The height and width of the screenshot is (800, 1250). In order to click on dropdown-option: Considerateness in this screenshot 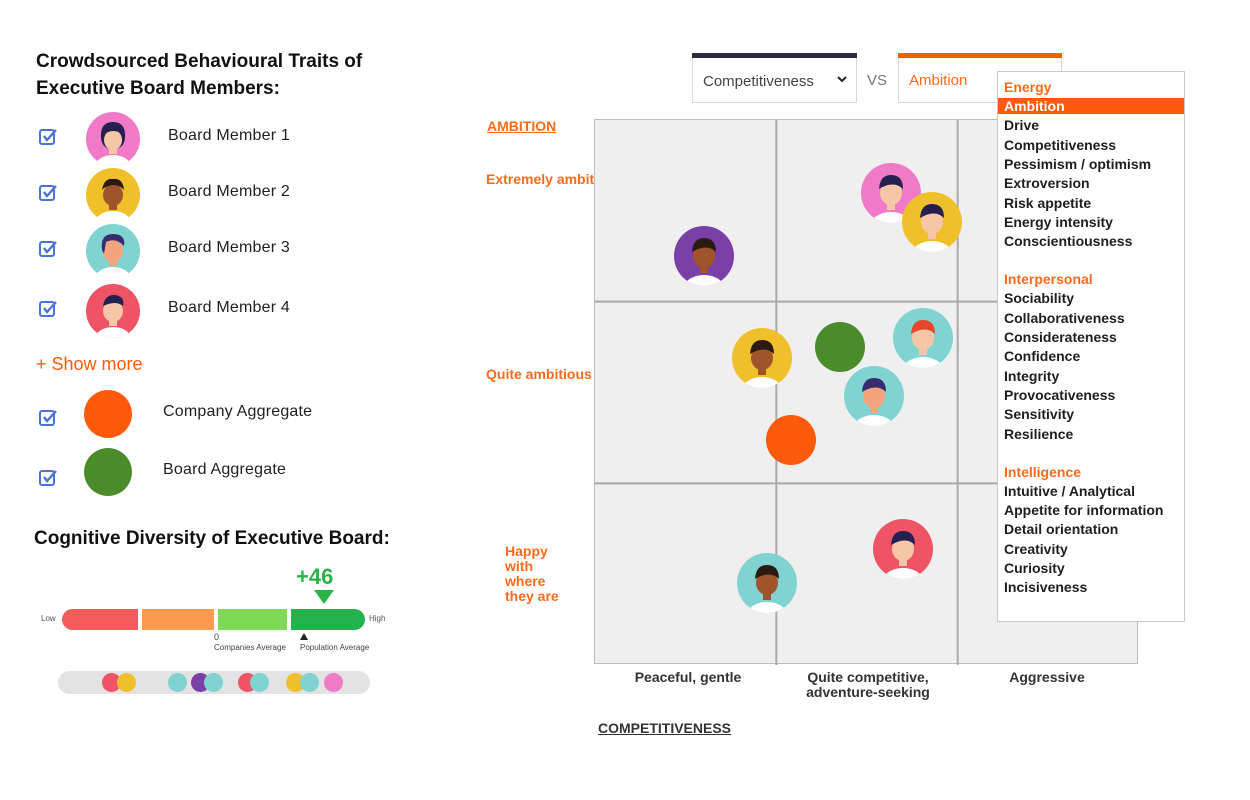, I will do `click(1060, 337)`.